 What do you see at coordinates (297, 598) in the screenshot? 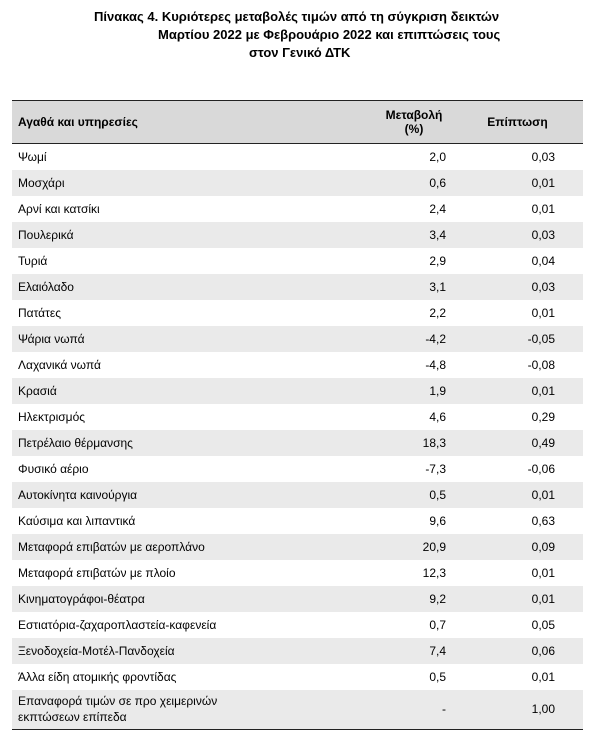
I see `table-row: Κινηματογράφοι-θέατρα 9,2 0,01` at bounding box center [297, 598].